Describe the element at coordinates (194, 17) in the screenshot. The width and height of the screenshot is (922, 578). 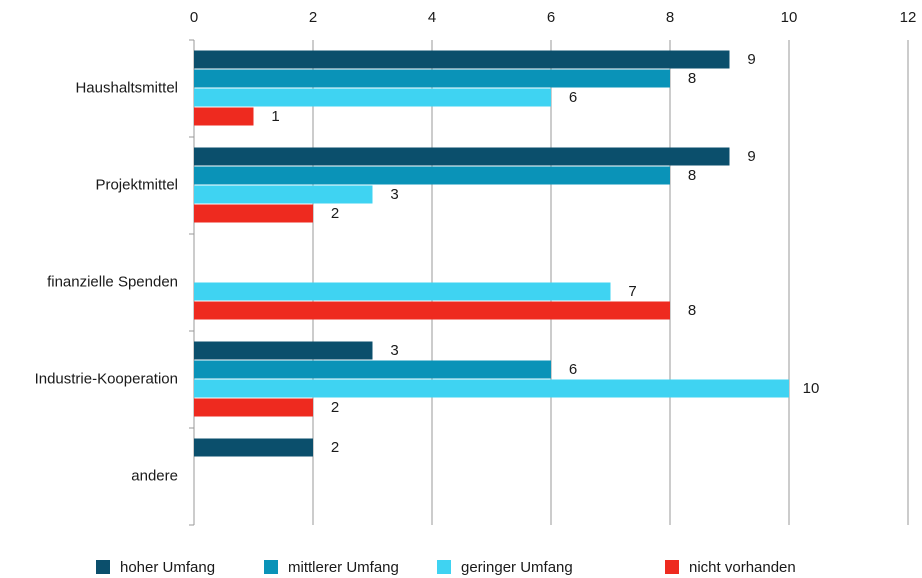
I see `x-tick-label: 0` at that location.